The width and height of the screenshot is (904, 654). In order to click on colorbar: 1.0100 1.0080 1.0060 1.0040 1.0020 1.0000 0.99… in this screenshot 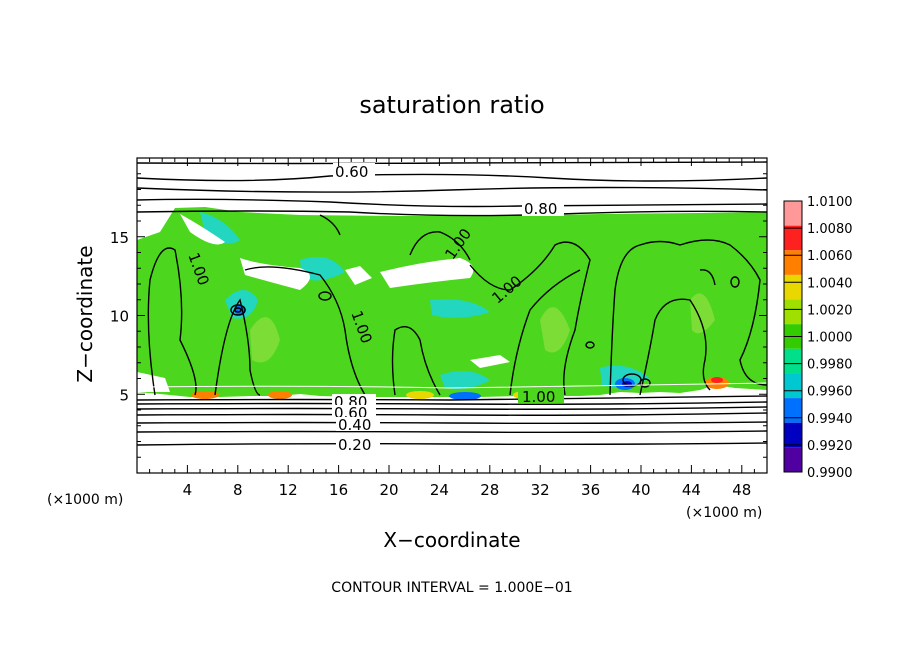, I will do `click(818, 338)`.